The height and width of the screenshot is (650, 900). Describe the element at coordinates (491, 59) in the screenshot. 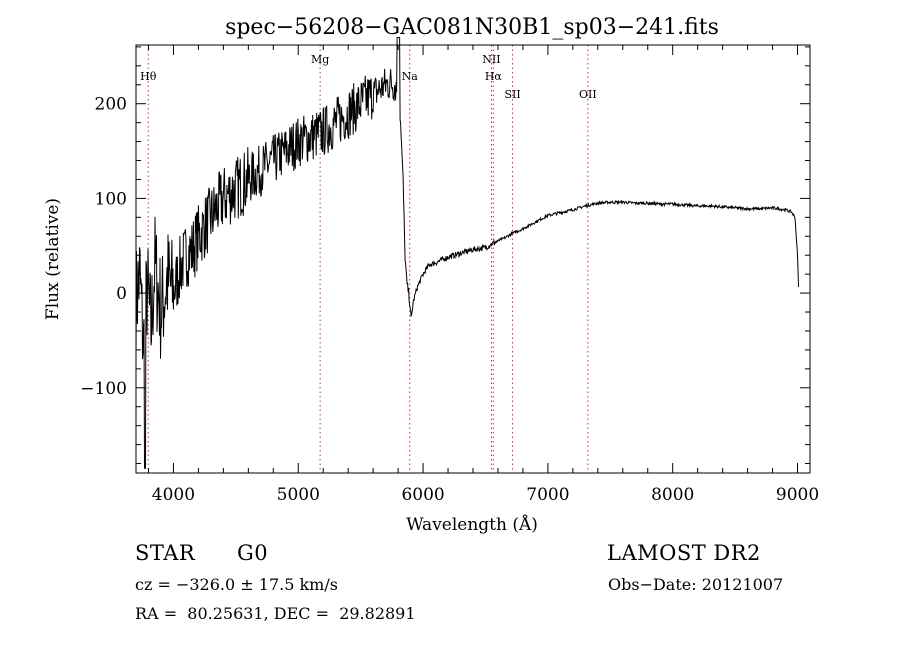

I see `line-marker-label: NII` at that location.